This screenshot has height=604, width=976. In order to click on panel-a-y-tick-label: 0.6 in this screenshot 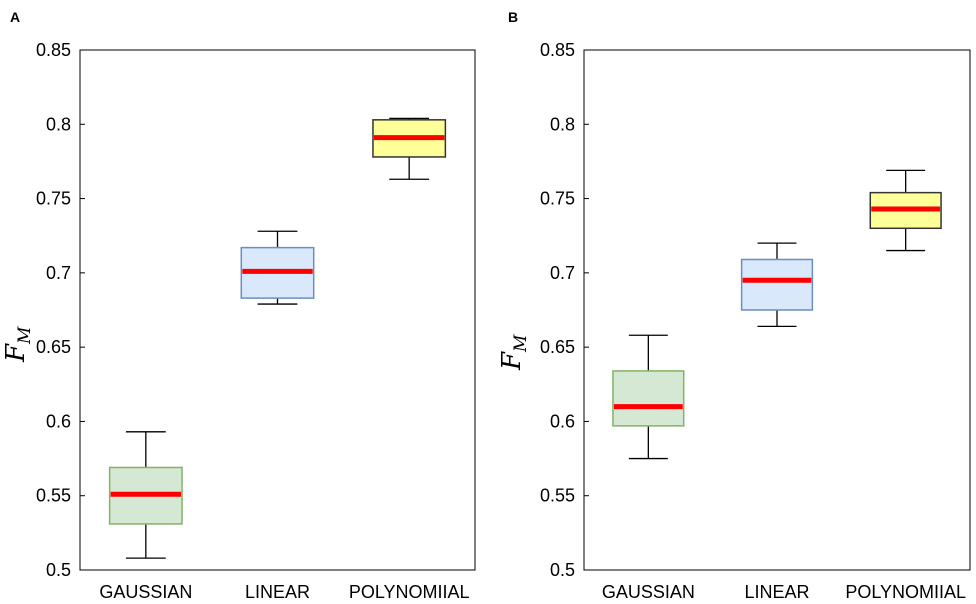, I will do `click(58, 421)`.